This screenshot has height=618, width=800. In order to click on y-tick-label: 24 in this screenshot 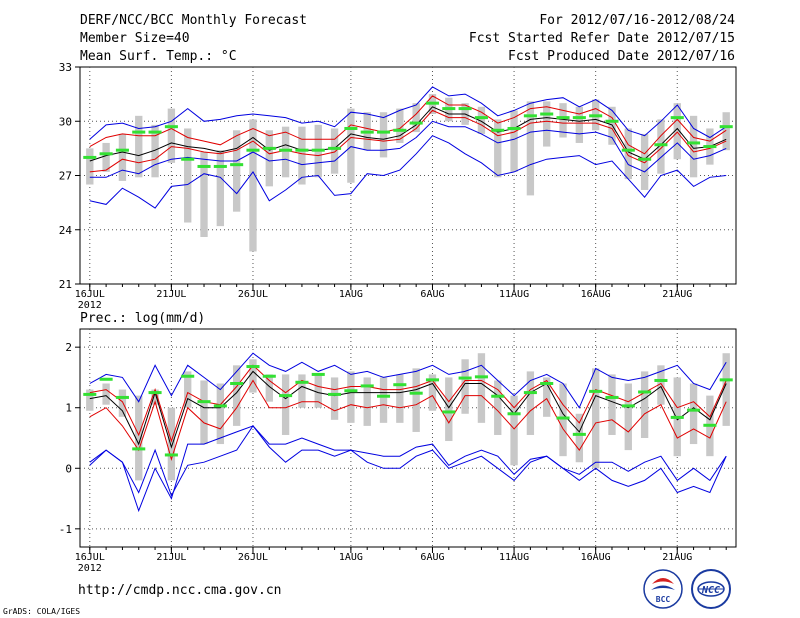, I will do `click(66, 230)`.